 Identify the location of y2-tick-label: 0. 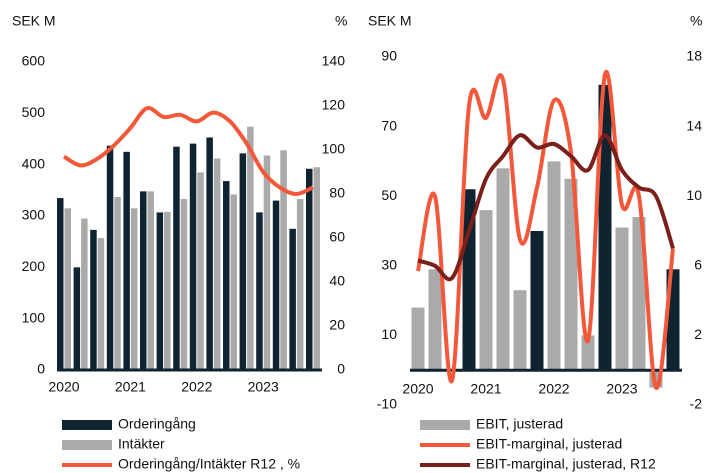
(341, 369).